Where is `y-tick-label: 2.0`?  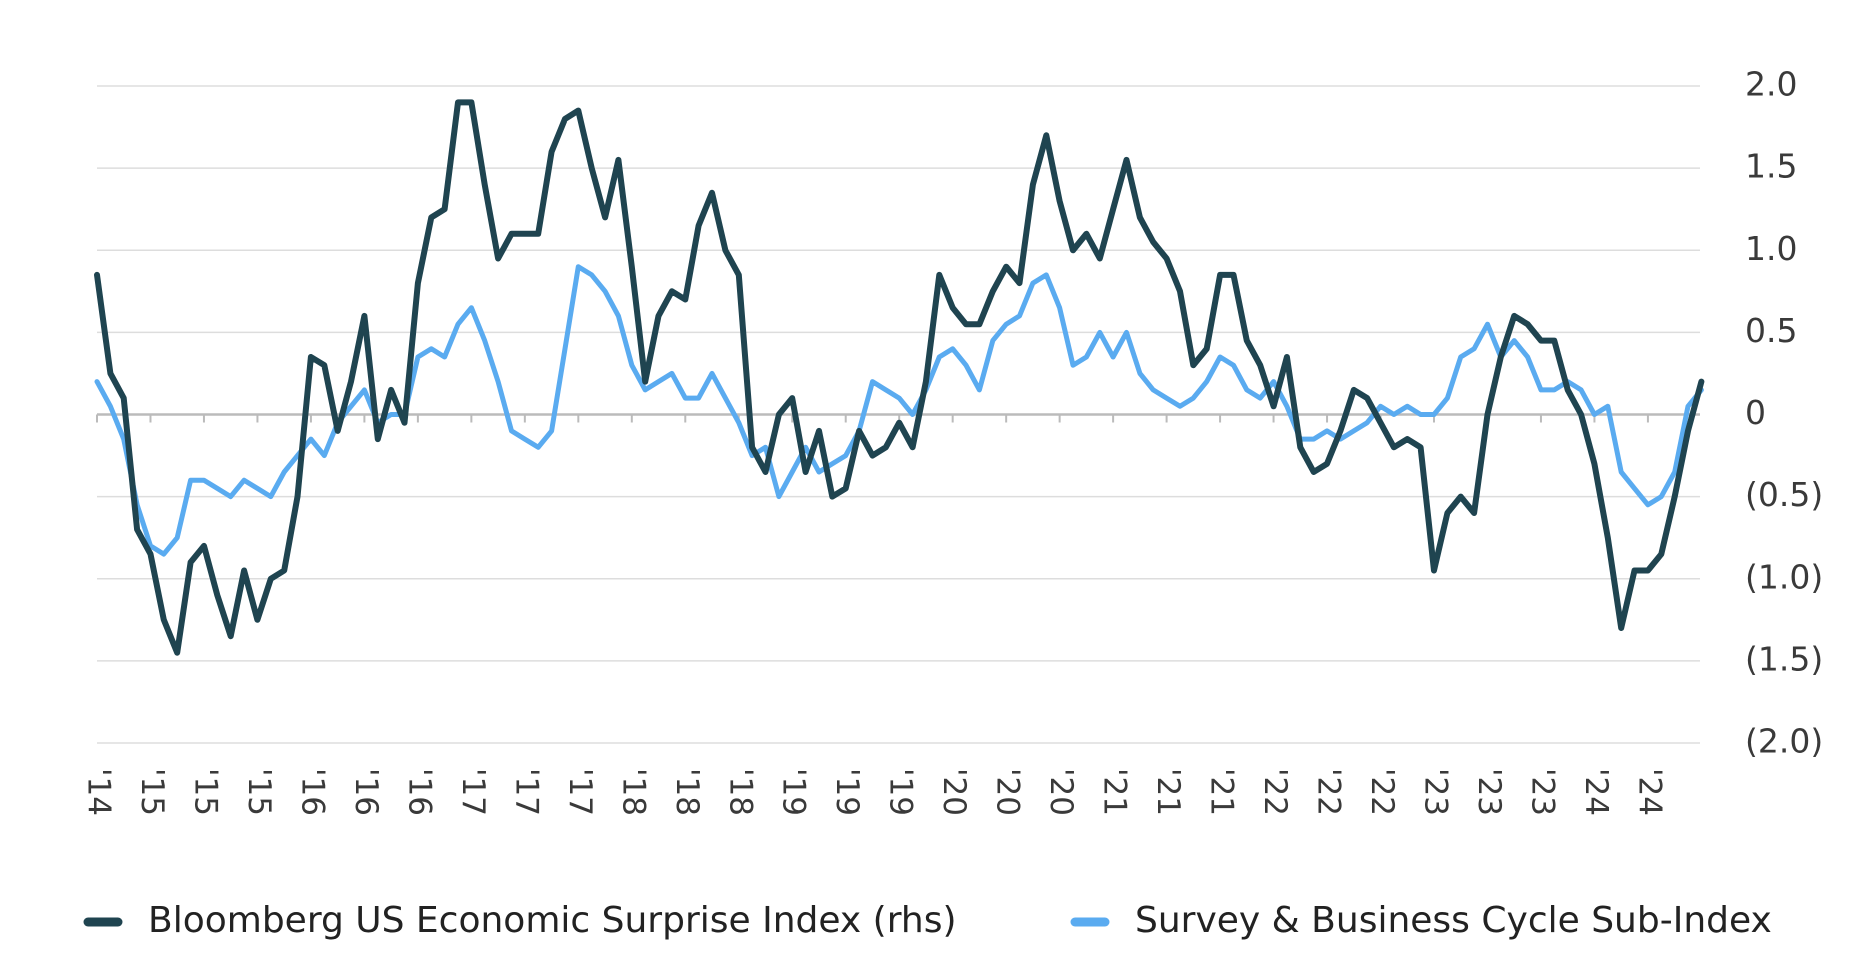
y-tick-label: 2.0 is located at coordinates (1771, 84).